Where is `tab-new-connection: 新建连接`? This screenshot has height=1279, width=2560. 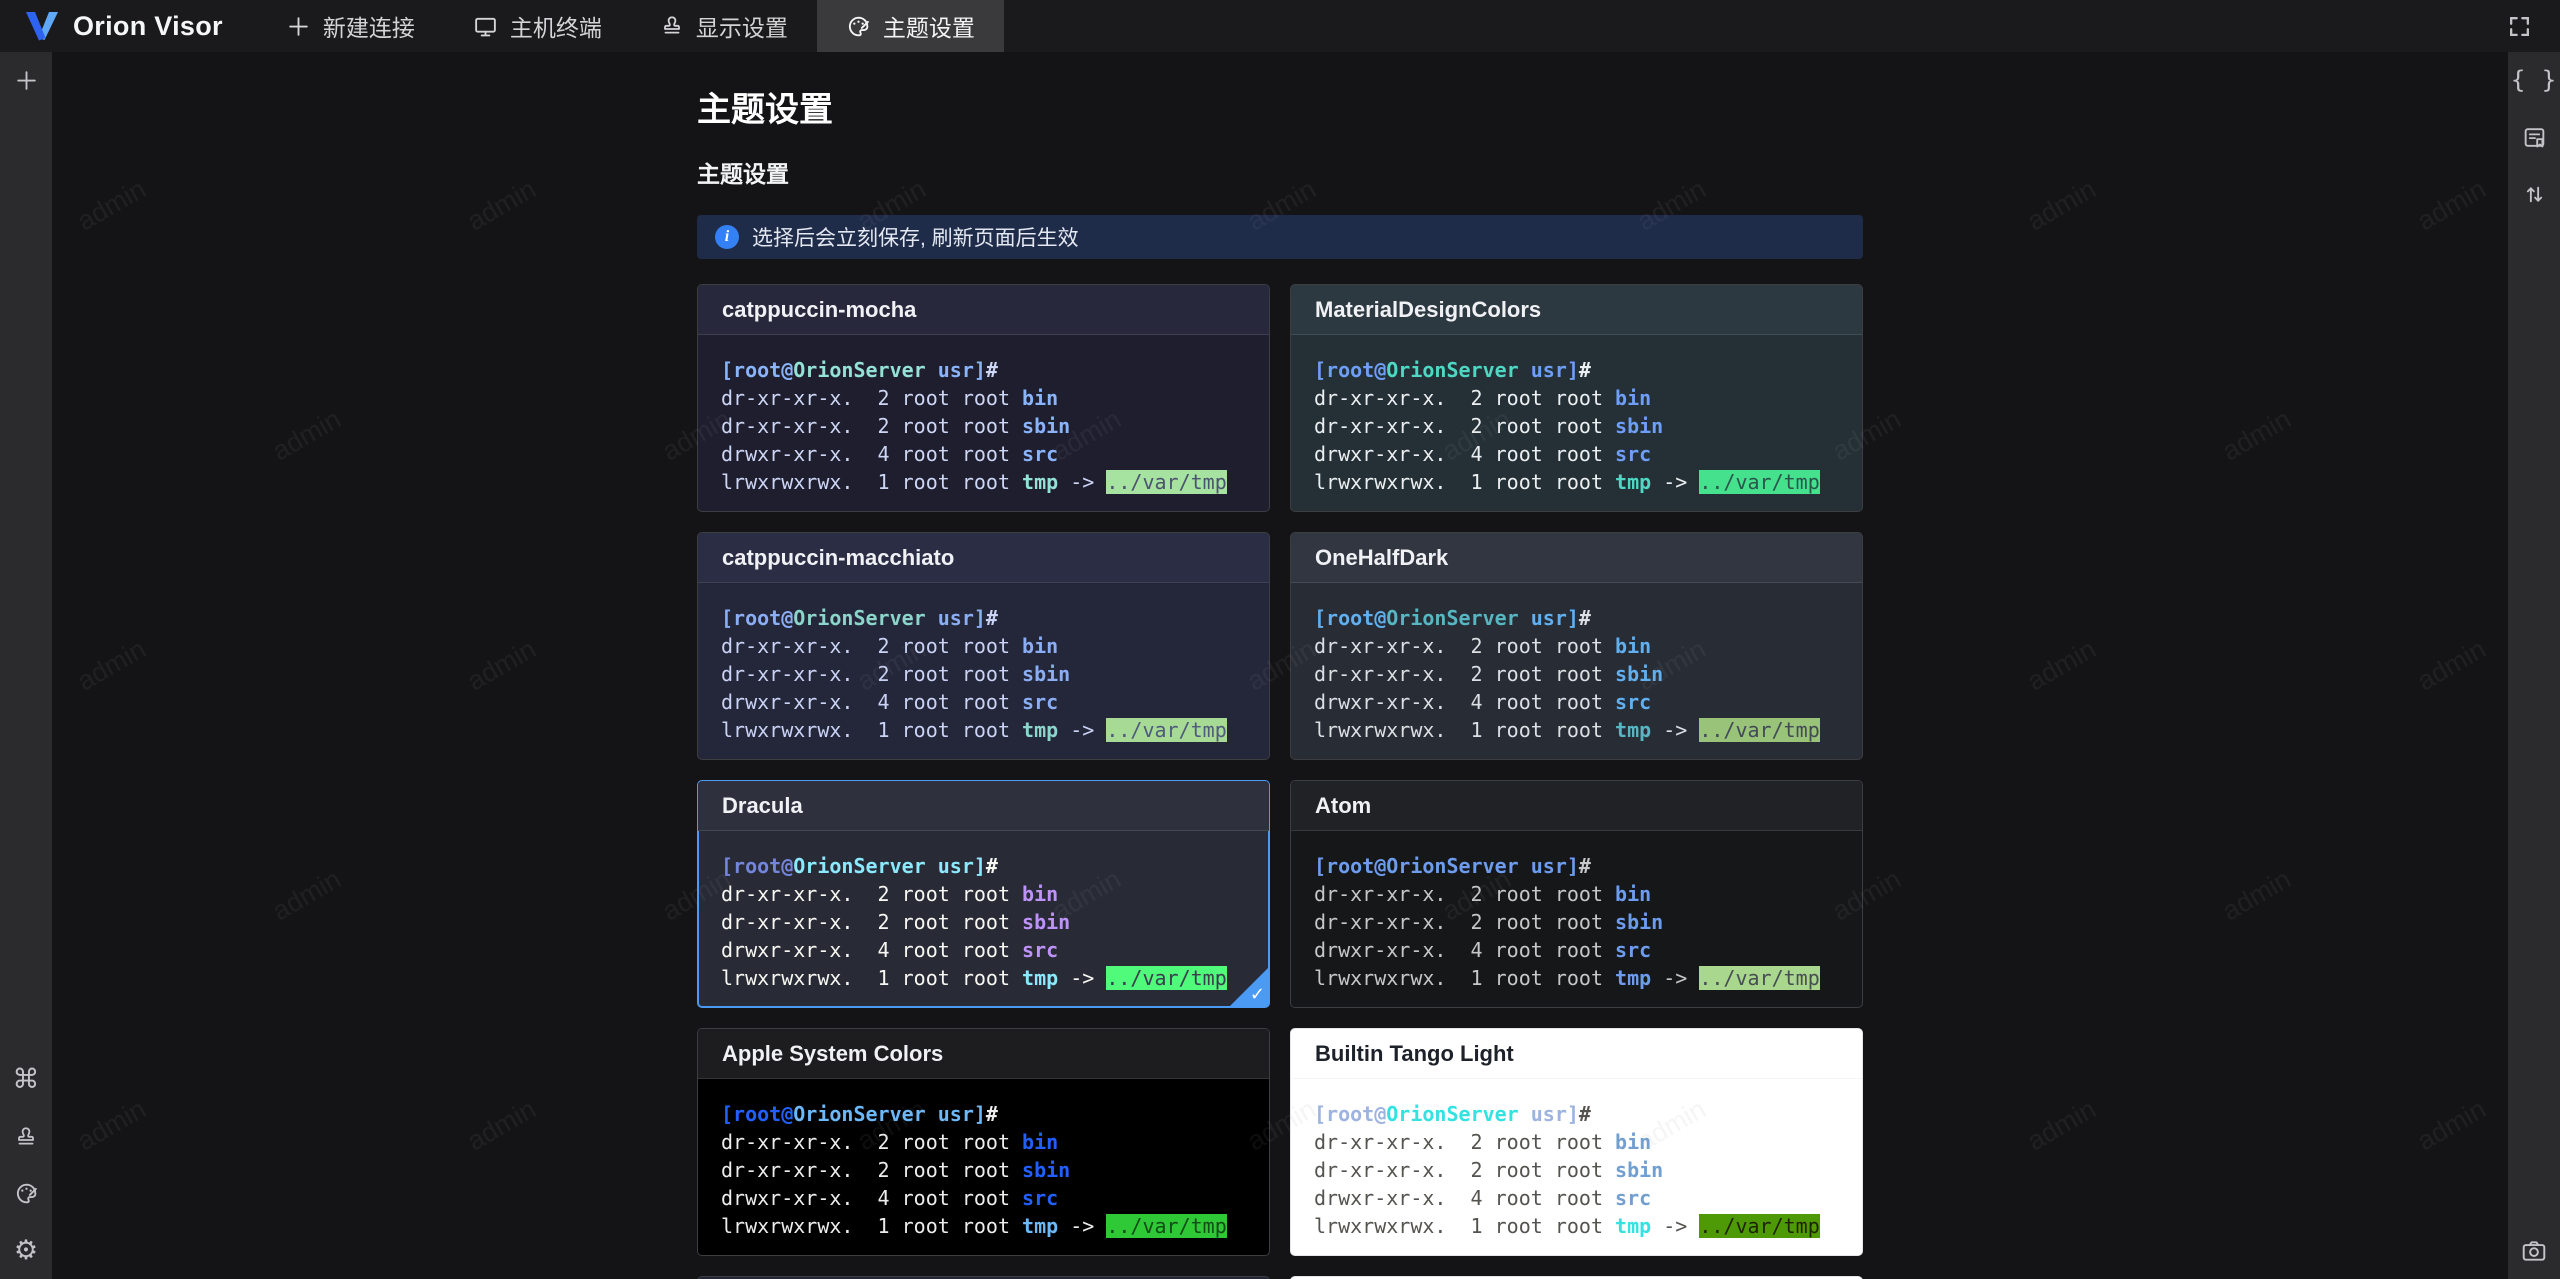
tab-new-connection: 新建连接 is located at coordinates (350, 26).